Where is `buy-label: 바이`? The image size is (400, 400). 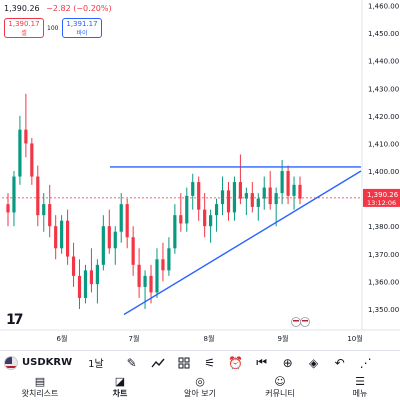
buy-label: 바이 is located at coordinates (82, 33).